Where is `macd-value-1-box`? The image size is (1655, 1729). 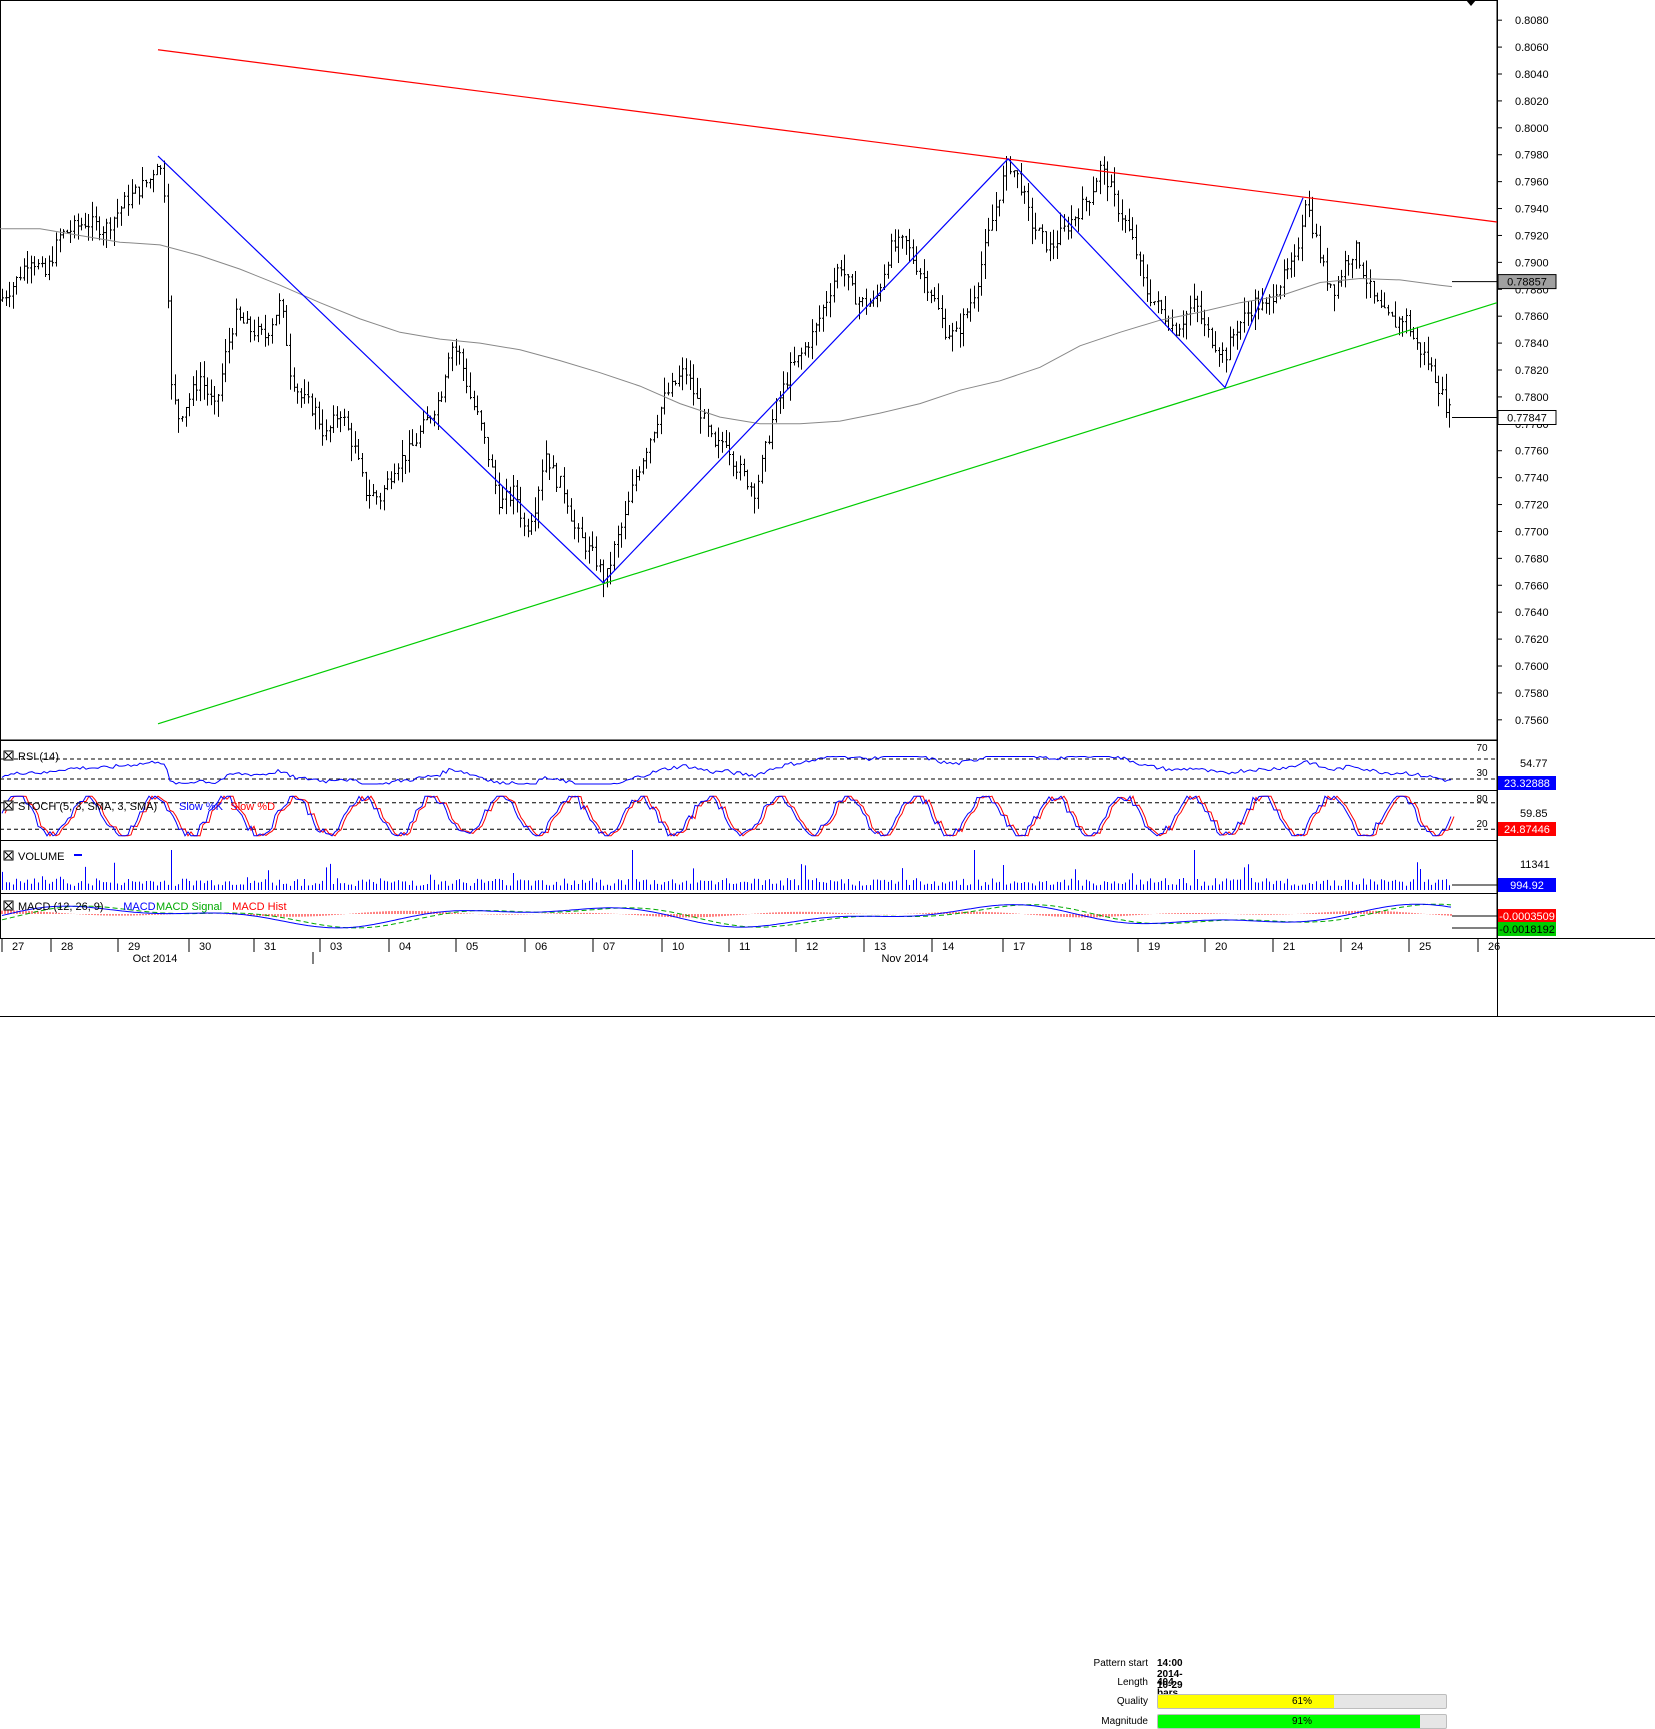
macd-value-1-box is located at coordinates (1527, 916).